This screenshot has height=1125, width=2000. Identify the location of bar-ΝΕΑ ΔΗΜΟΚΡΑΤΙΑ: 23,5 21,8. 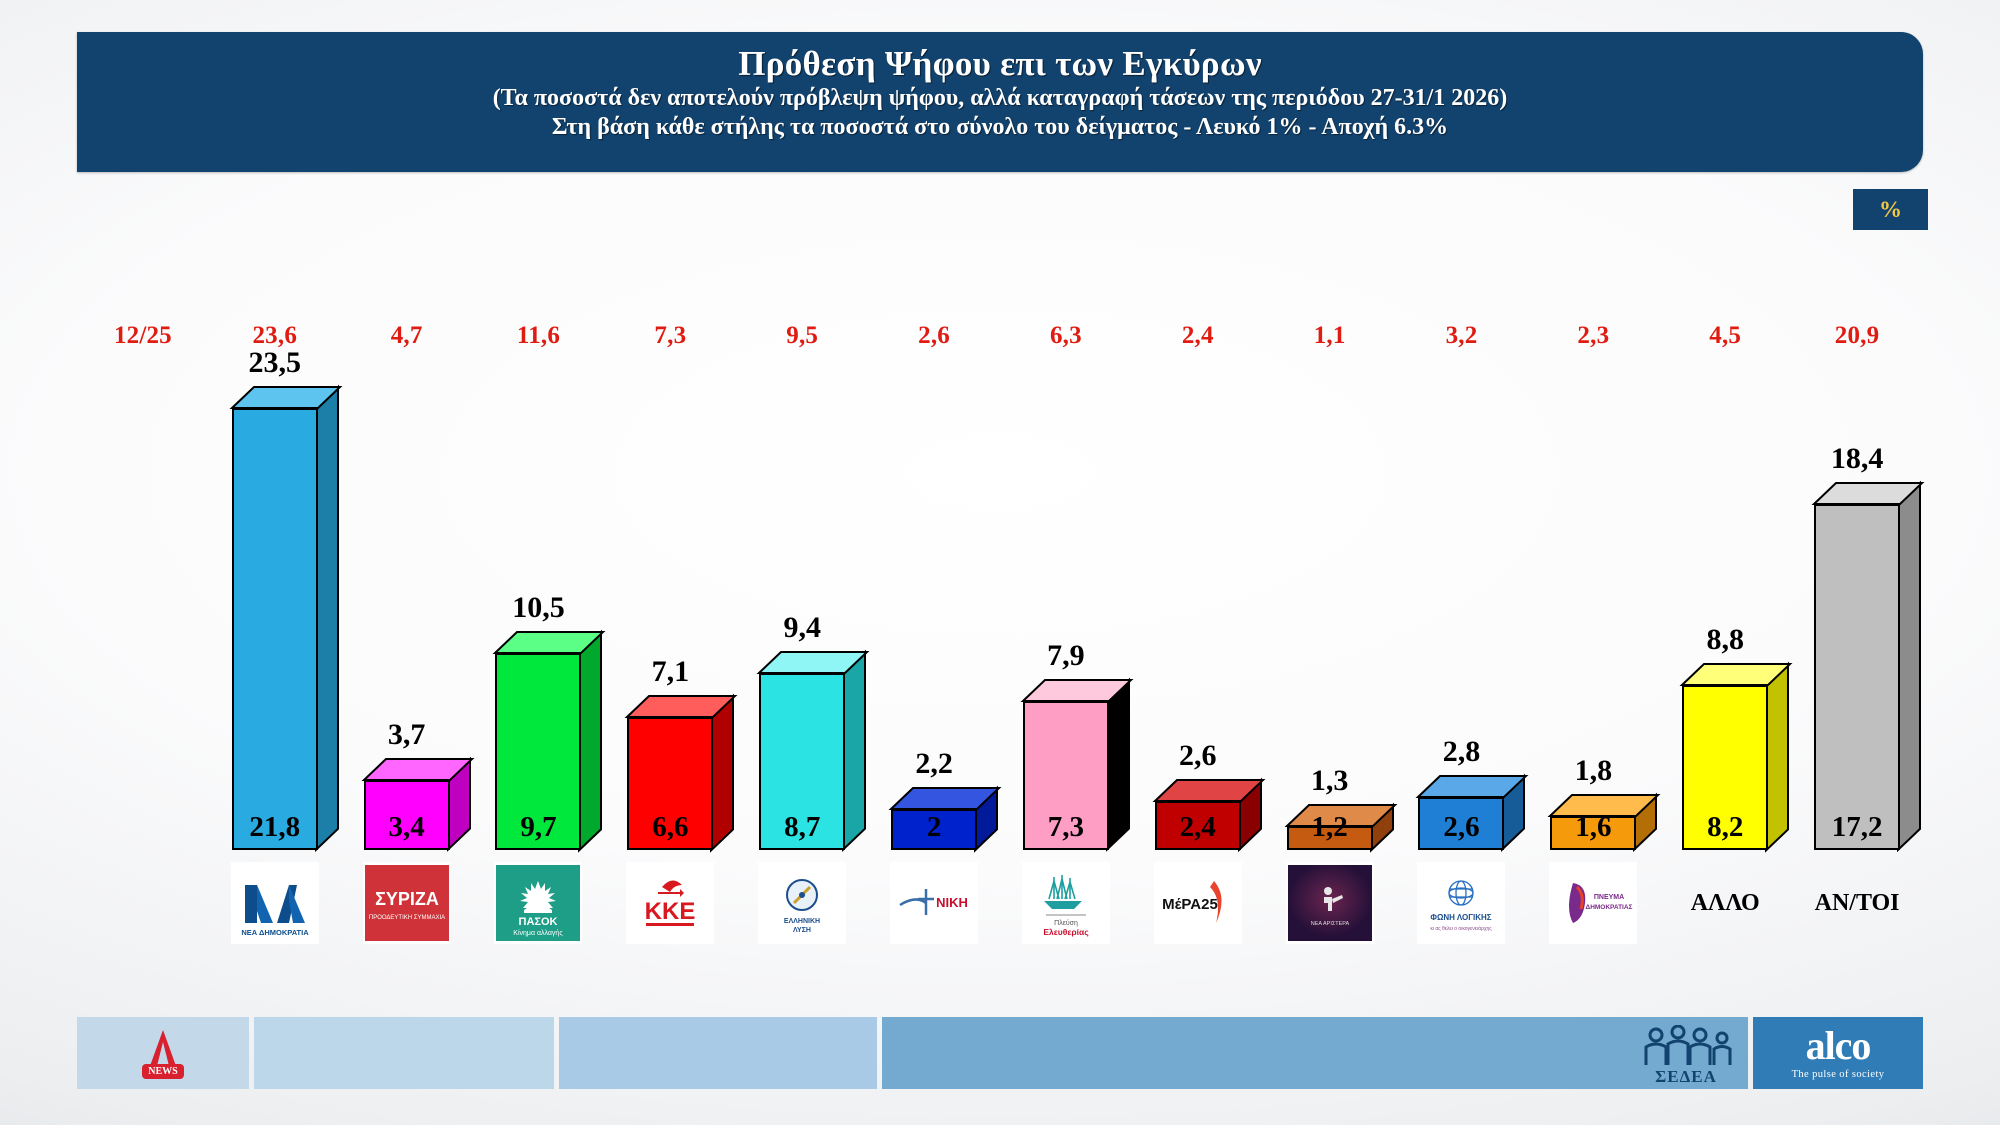
(286, 599).